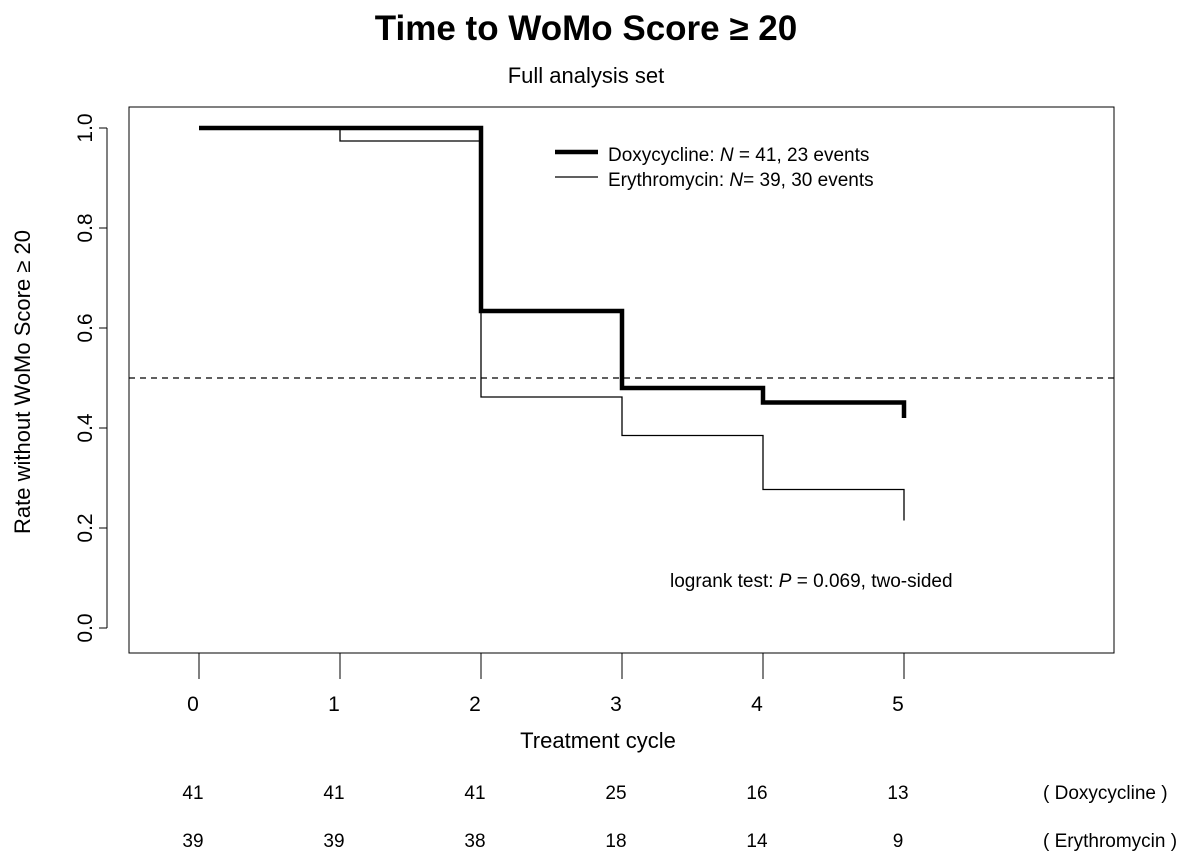 This screenshot has width=1200, height=852. I want to click on legend-ery-suffix: = 39, 30 events, so click(808, 180).